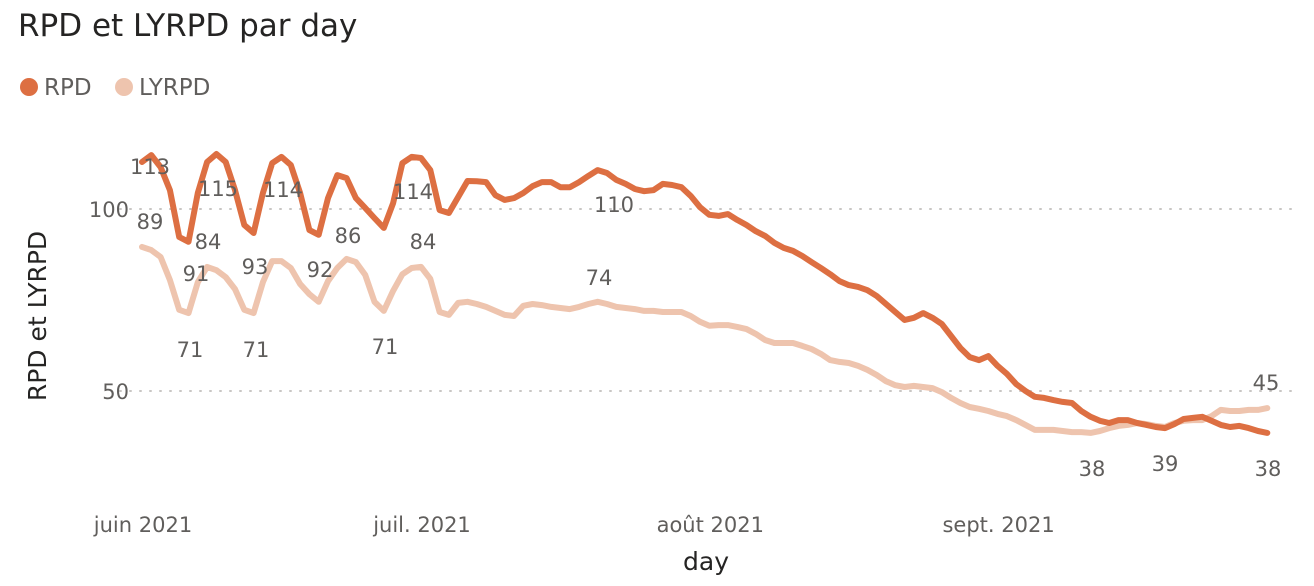 The width and height of the screenshot is (1314, 586). I want to click on data-label-lyrpd: 45, so click(1266, 383).